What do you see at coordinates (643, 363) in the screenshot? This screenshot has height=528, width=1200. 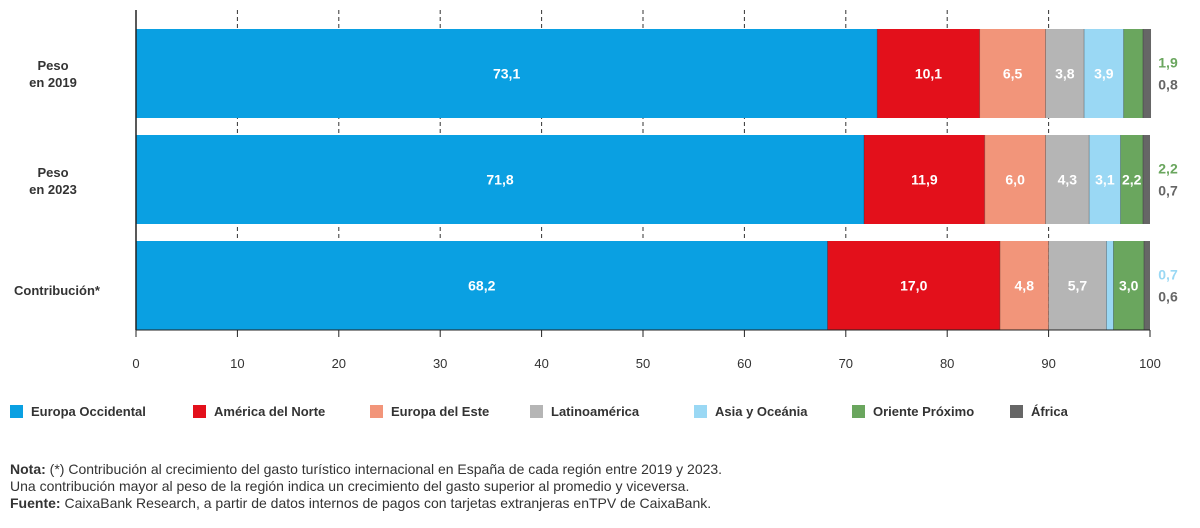 I see `x-tick-label: 50` at bounding box center [643, 363].